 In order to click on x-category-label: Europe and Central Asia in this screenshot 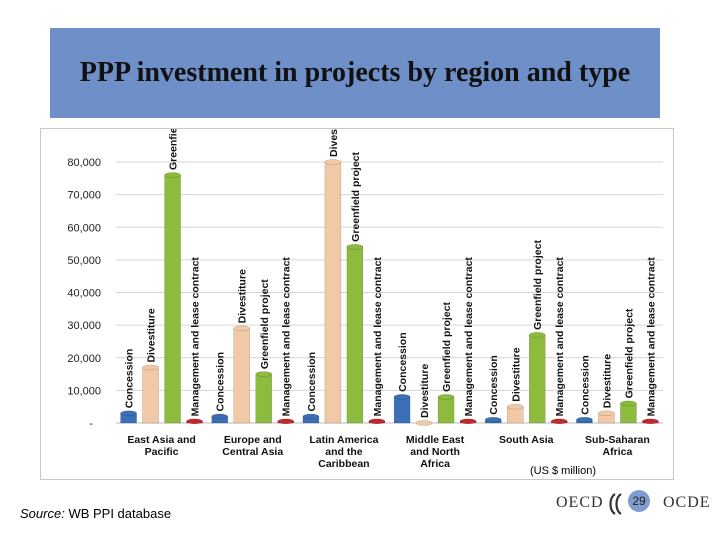, I will do `click(252, 446)`.